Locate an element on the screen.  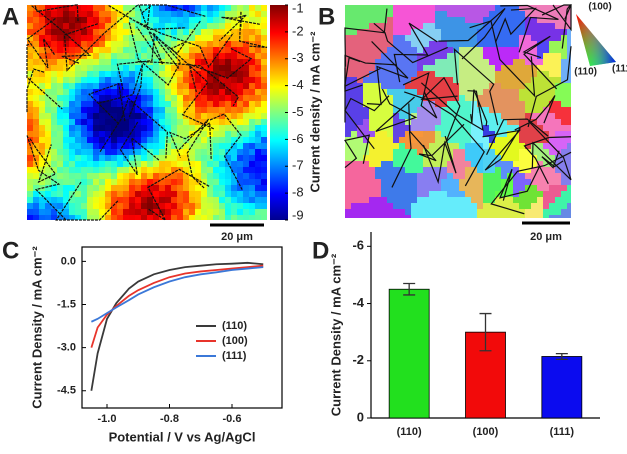
grain-boundary is located at coordinates (370, 73).